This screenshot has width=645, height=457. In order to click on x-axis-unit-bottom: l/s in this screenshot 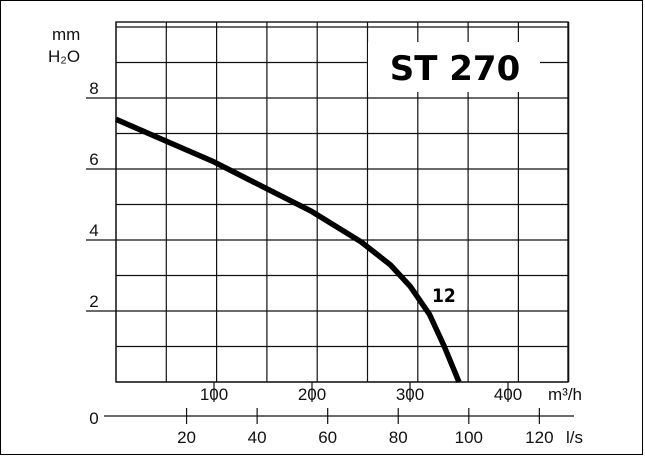, I will do `click(574, 437)`.